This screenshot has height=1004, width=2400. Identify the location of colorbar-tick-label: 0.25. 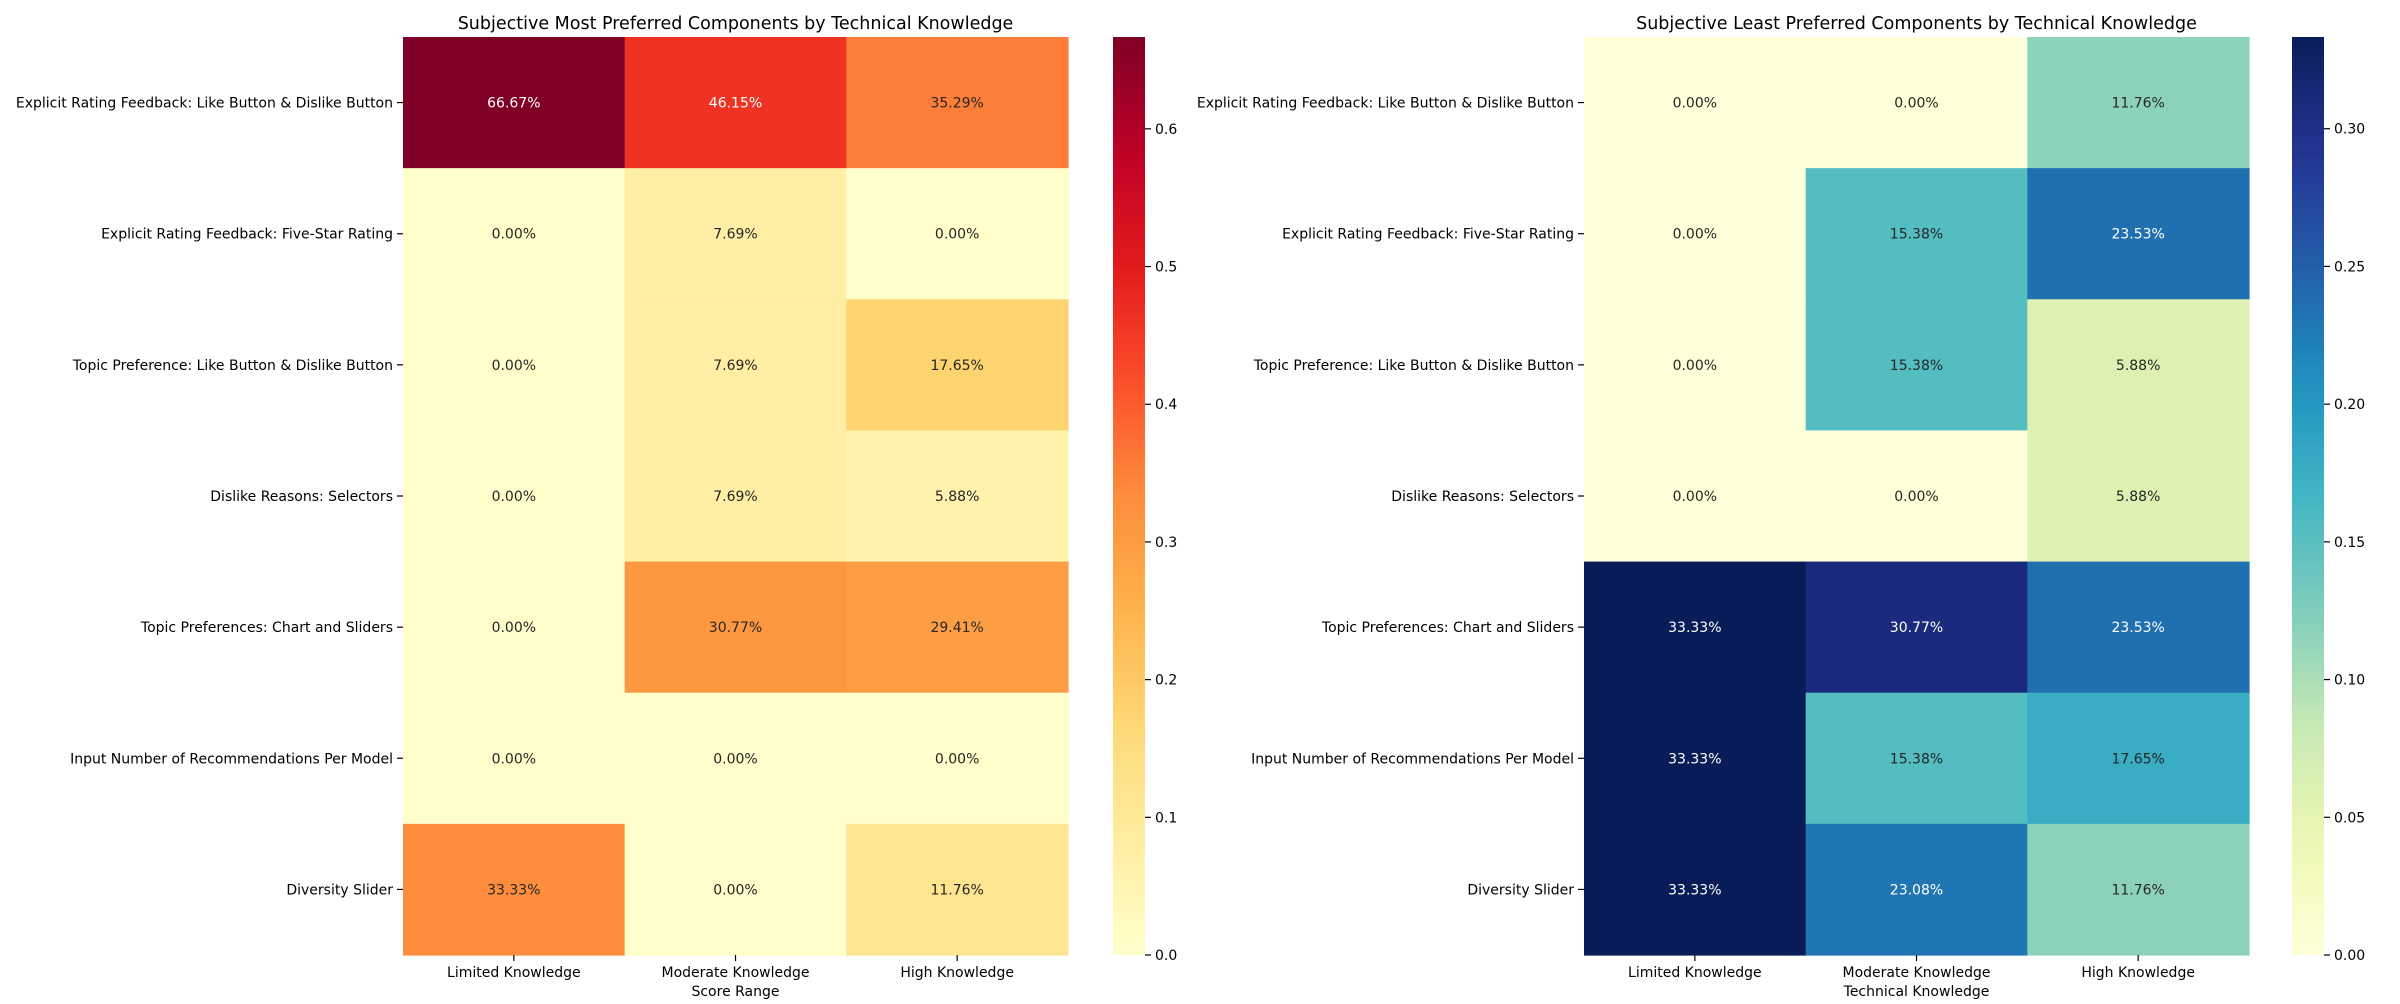
(2349, 267).